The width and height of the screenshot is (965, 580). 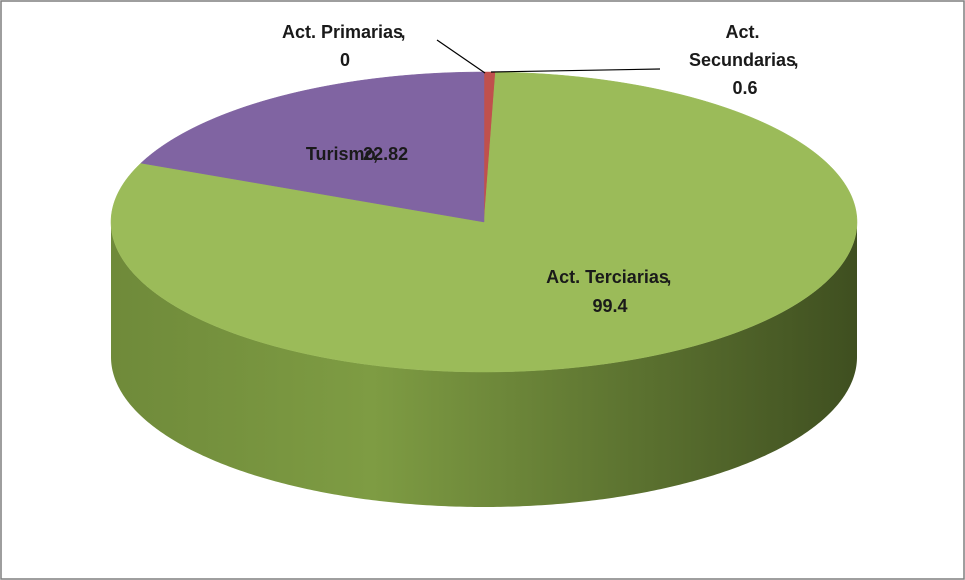 I want to click on data-label-name: Act. Primarias, so click(x=342, y=32).